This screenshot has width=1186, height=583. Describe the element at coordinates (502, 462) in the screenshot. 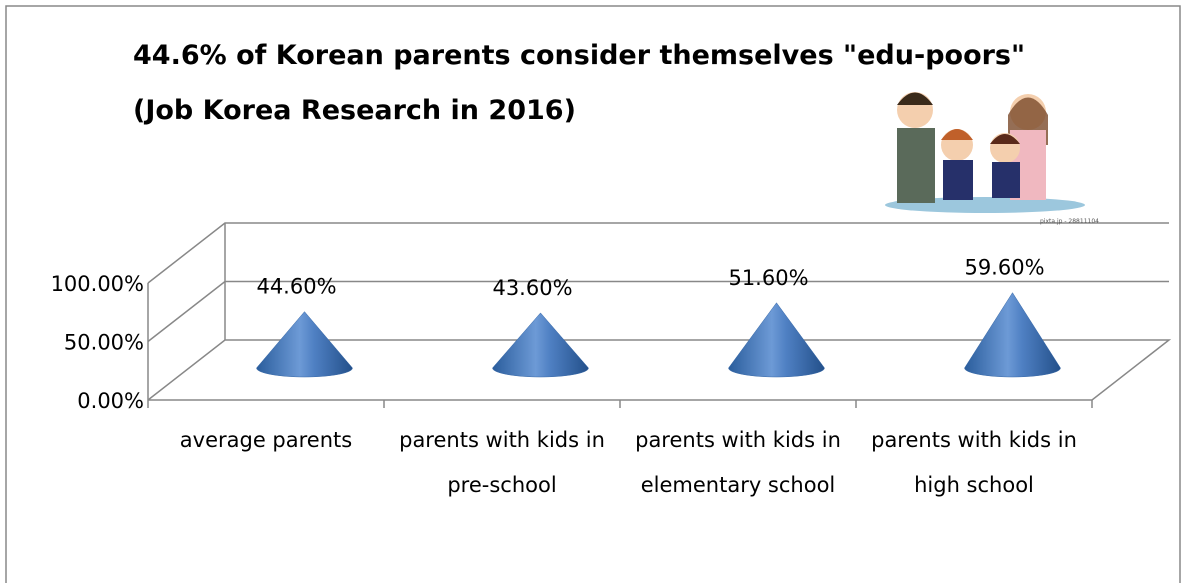

I see `x-tick-label: parents with kids in pre-school` at that location.